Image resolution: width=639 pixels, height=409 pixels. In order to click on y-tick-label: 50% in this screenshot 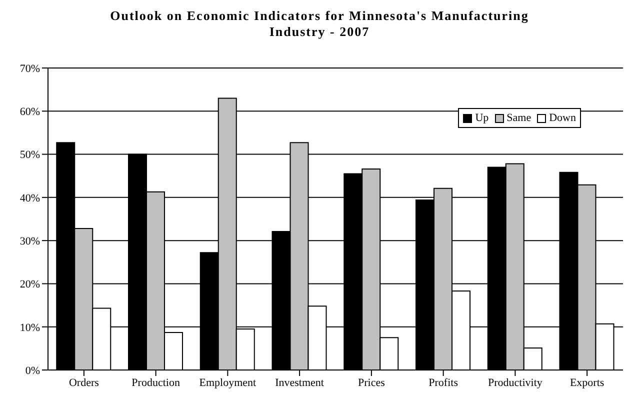, I will do `click(30, 155)`.